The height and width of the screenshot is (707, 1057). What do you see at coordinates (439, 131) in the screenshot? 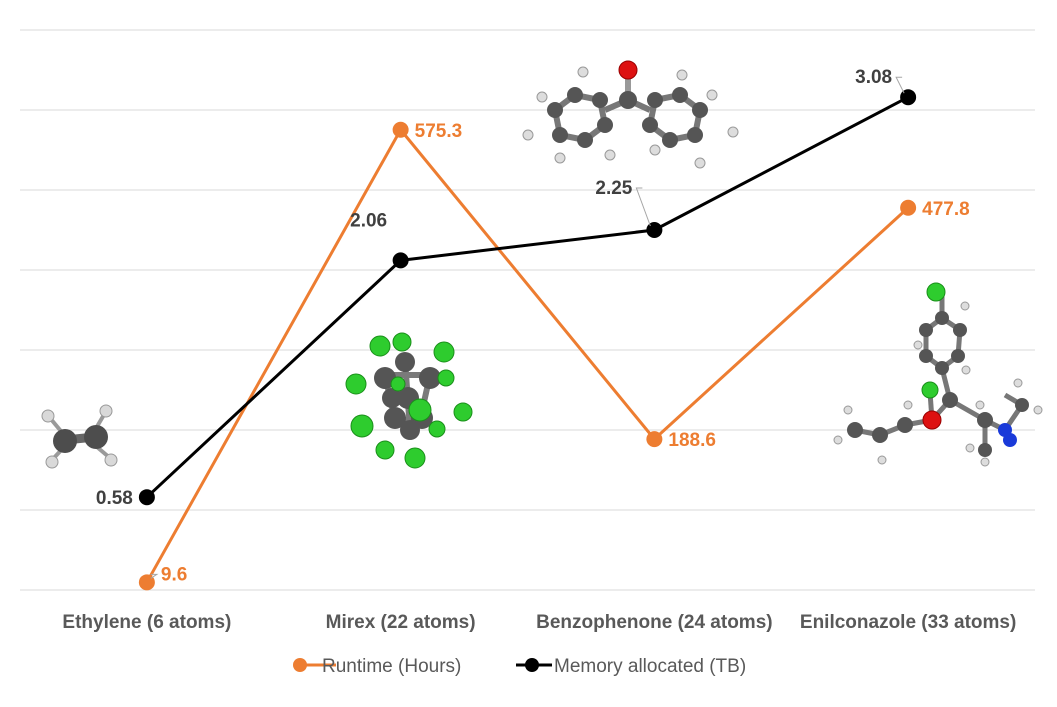
I see `data-label-runtime: 575.3` at bounding box center [439, 131].